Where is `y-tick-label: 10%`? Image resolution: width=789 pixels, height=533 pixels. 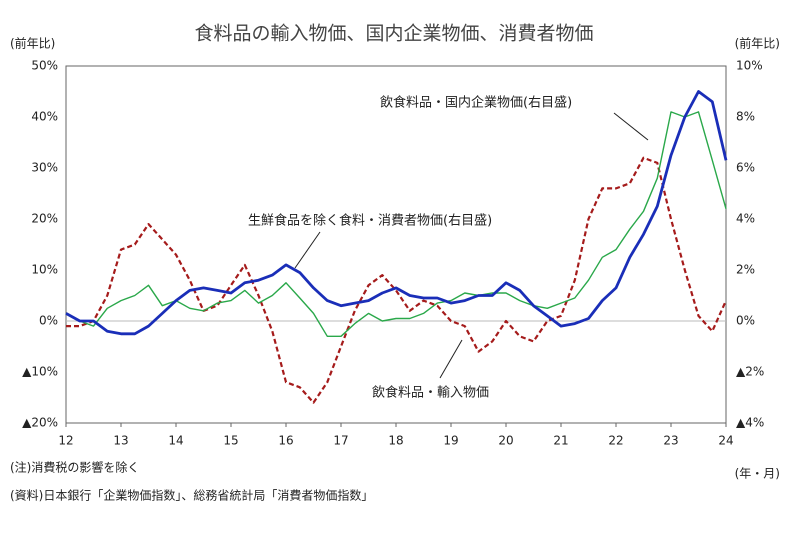 y-tick-label: 10% is located at coordinates (44, 270).